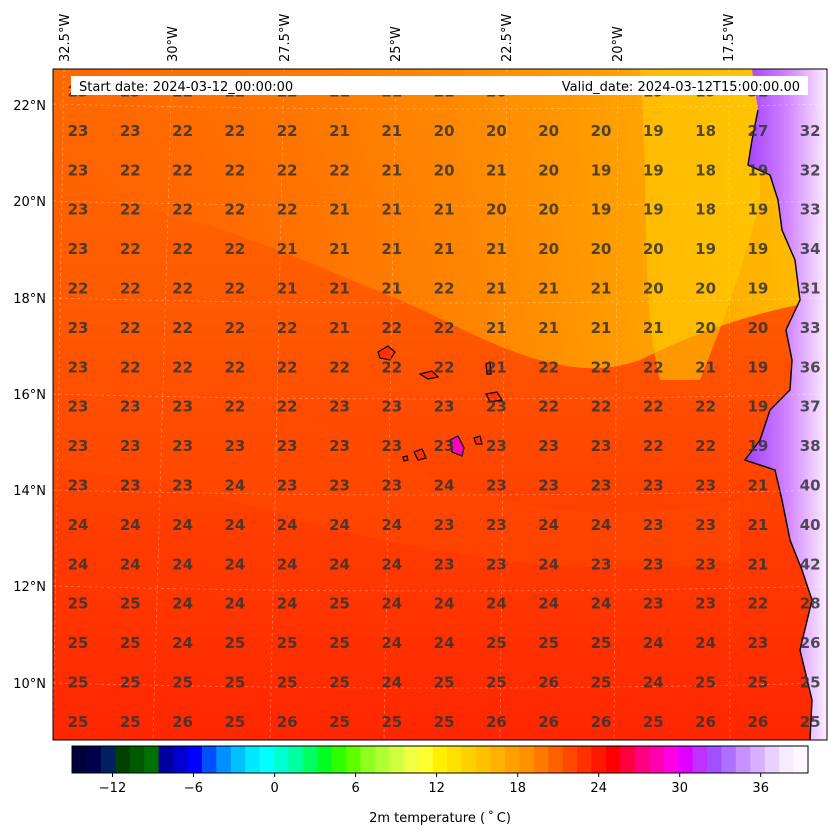  Describe the element at coordinates (440, 818) in the screenshot. I see `colorbar-label: 2m temperature ( ˚ C)` at that location.